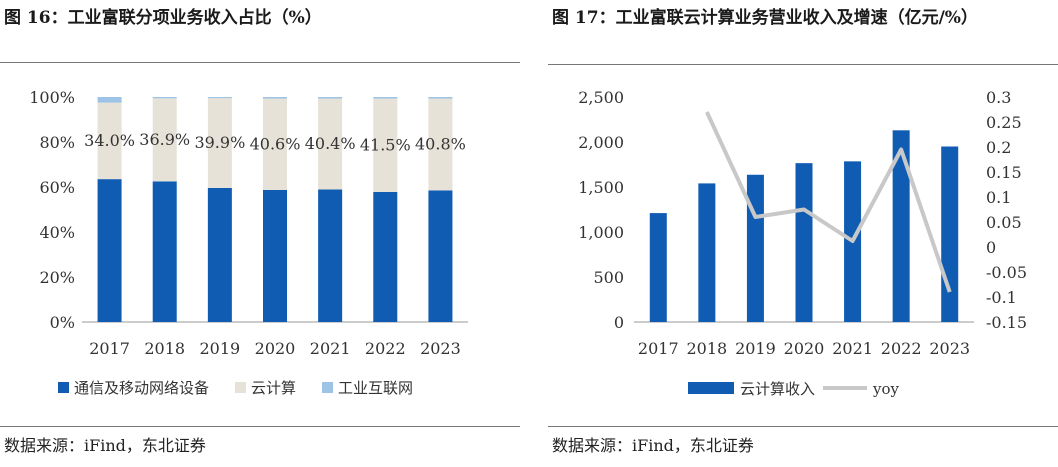 This screenshot has width=1058, height=467. I want to click on y-left-tick-label: 1,500, so click(601, 187).